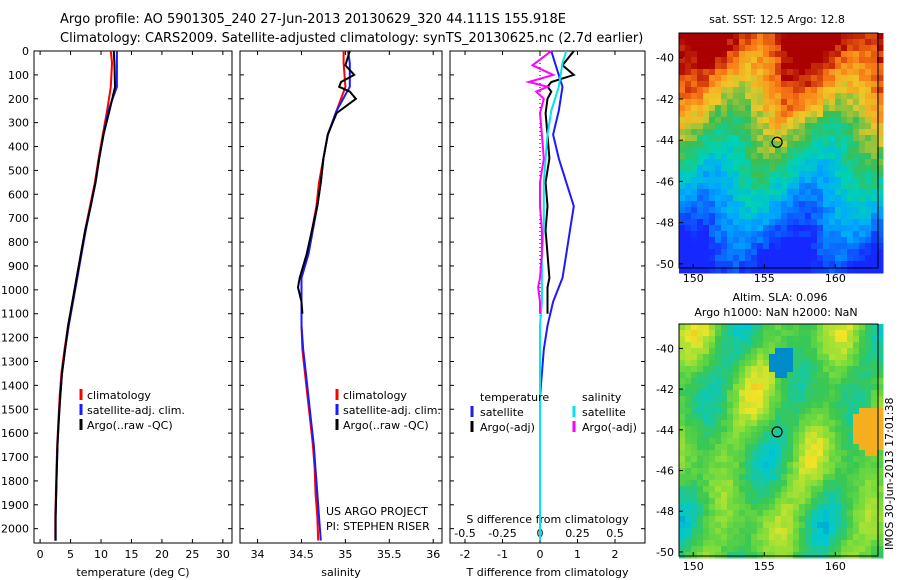 The width and height of the screenshot is (900, 580). Describe the element at coordinates (131, 554) in the screenshot. I see `x-tick-label: 15` at that location.